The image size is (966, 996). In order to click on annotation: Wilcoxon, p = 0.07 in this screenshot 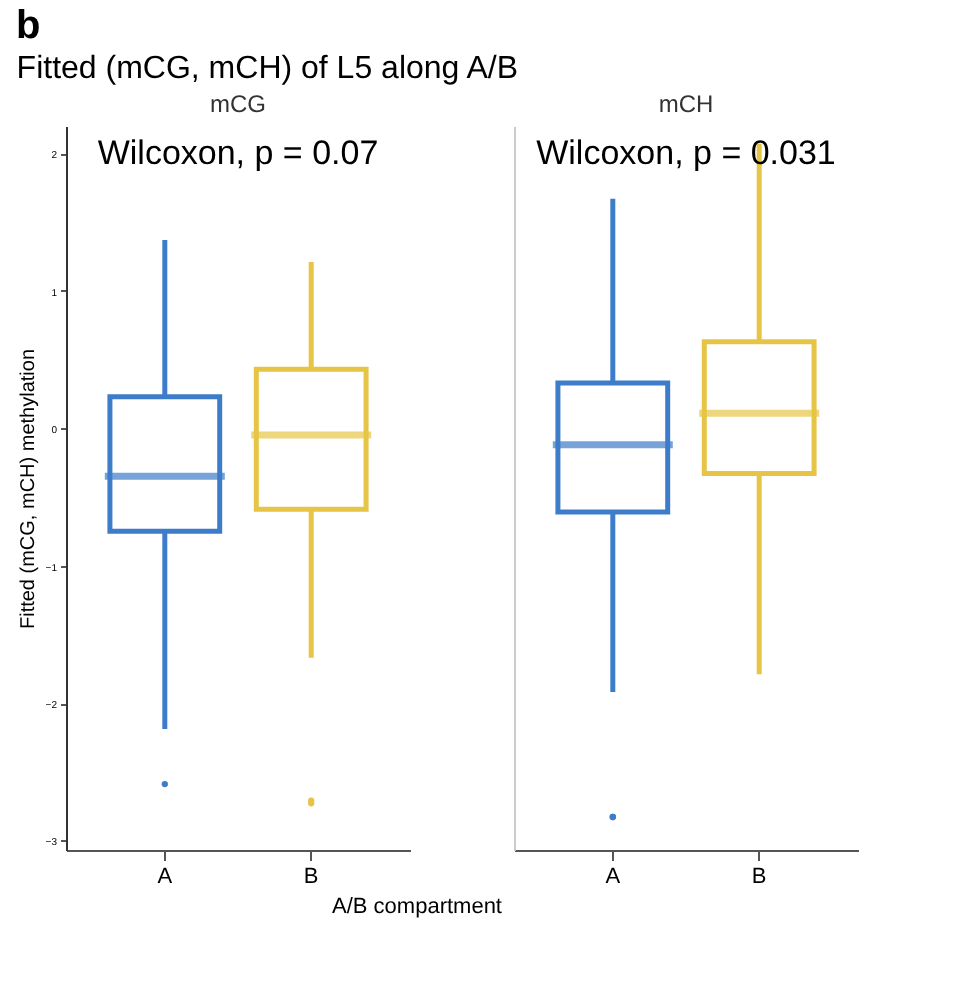, I will do `click(238, 153)`.